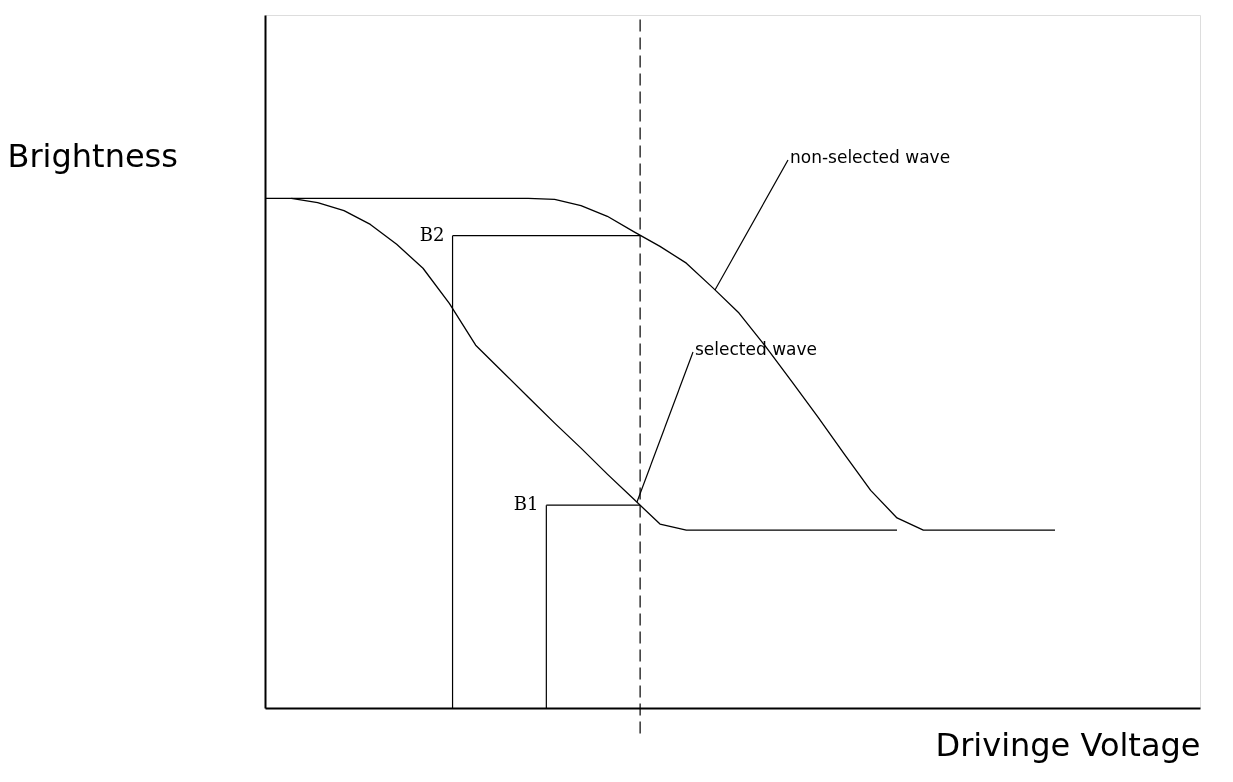 The width and height of the screenshot is (1233, 782). I want to click on annotation: selected wave, so click(756, 349).